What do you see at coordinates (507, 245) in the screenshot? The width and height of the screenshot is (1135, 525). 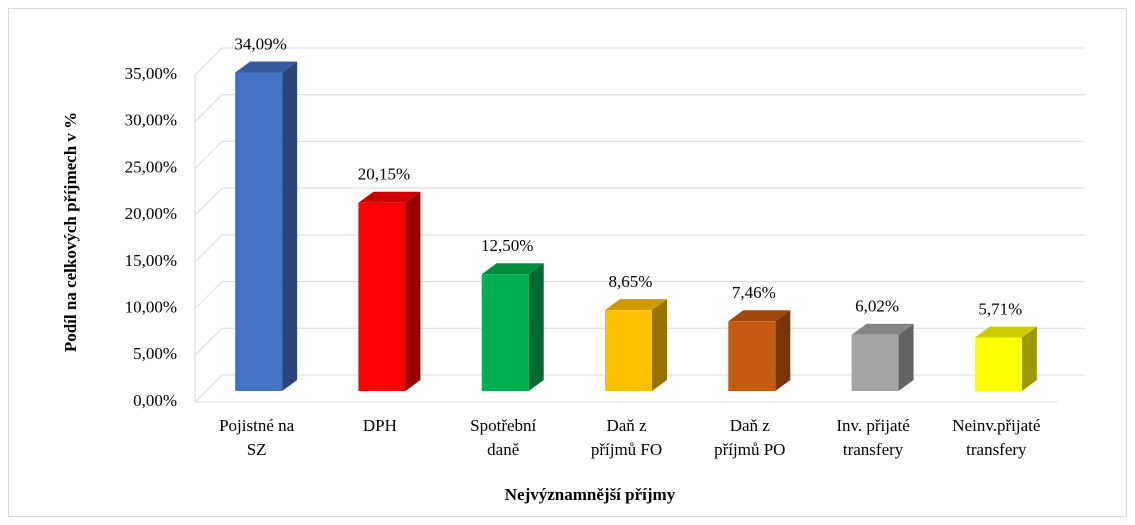 I see `value-label: 12,50%` at bounding box center [507, 245].